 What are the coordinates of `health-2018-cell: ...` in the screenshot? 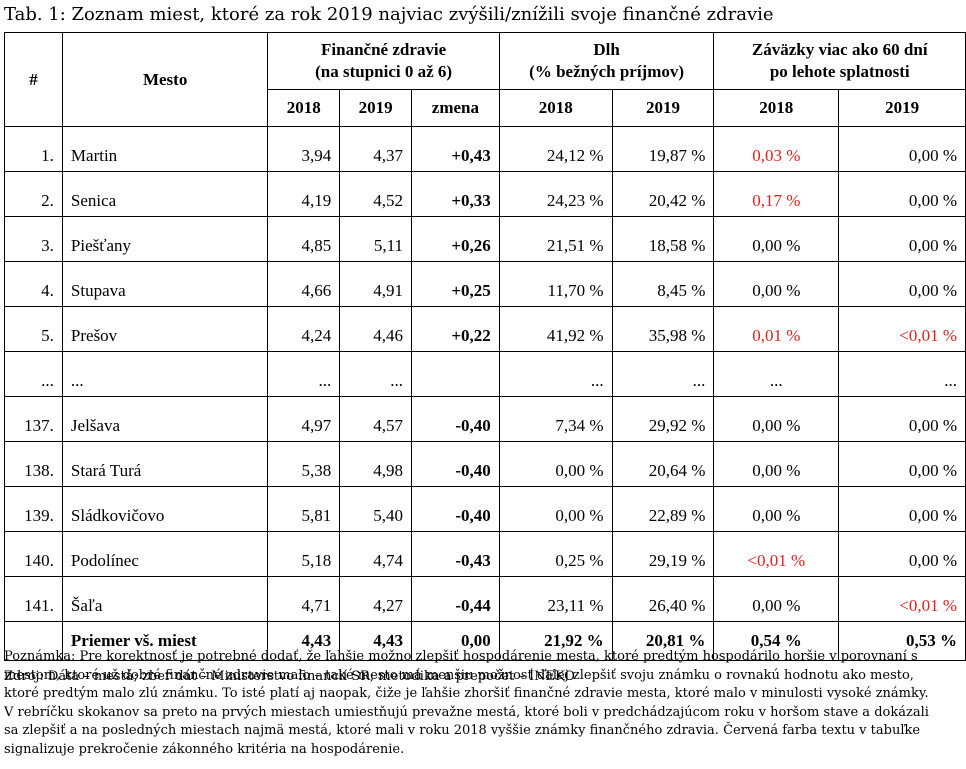 It's located at (304, 374).